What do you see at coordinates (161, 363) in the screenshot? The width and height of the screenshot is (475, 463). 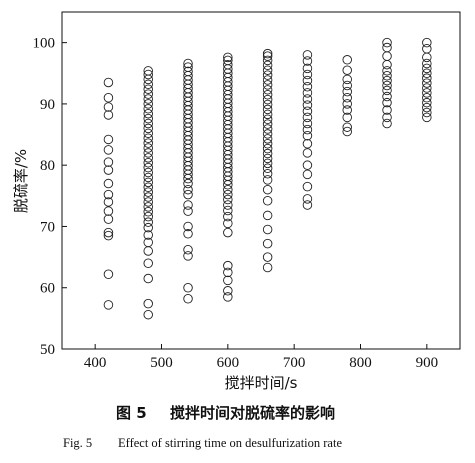 I see `x-tick-label: 500` at bounding box center [161, 363].